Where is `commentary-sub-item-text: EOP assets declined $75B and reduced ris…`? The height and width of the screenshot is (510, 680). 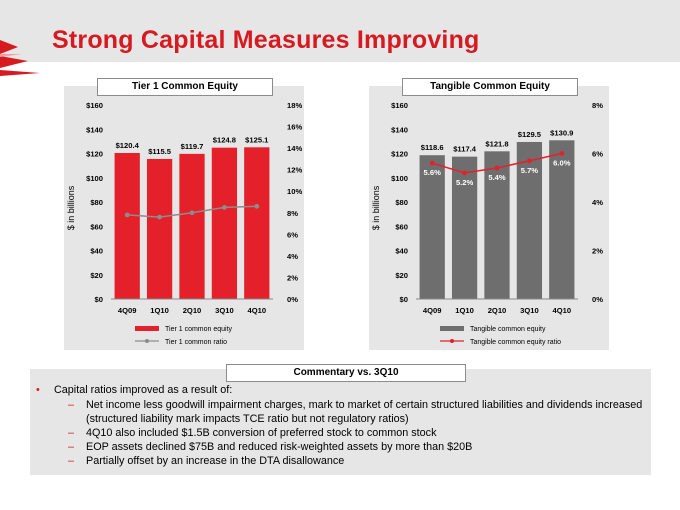 commentary-sub-item-text: EOP assets declined $75B and reduced ris… is located at coordinates (279, 447).